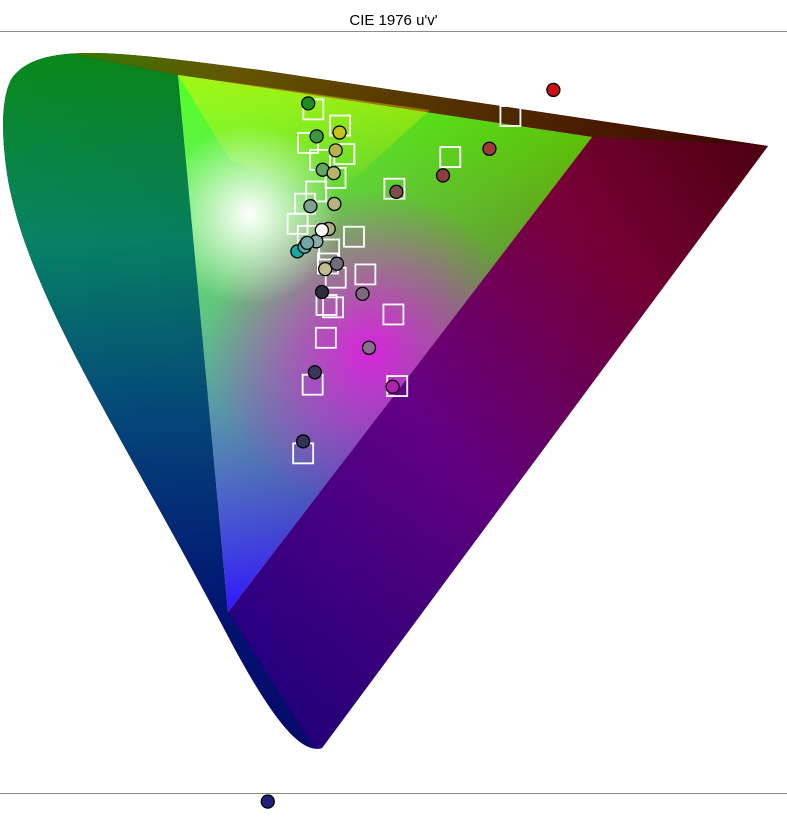 This screenshot has width=787, height=823. I want to click on bottom-rule, so click(393, 793).